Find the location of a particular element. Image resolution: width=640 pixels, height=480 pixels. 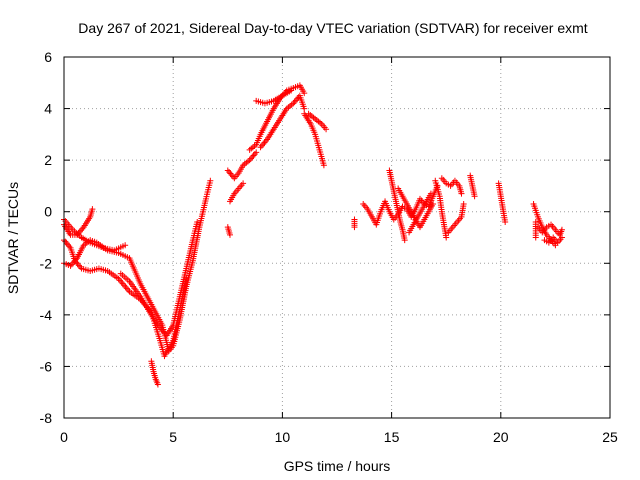

x-tick-label: 5 is located at coordinates (173, 437).